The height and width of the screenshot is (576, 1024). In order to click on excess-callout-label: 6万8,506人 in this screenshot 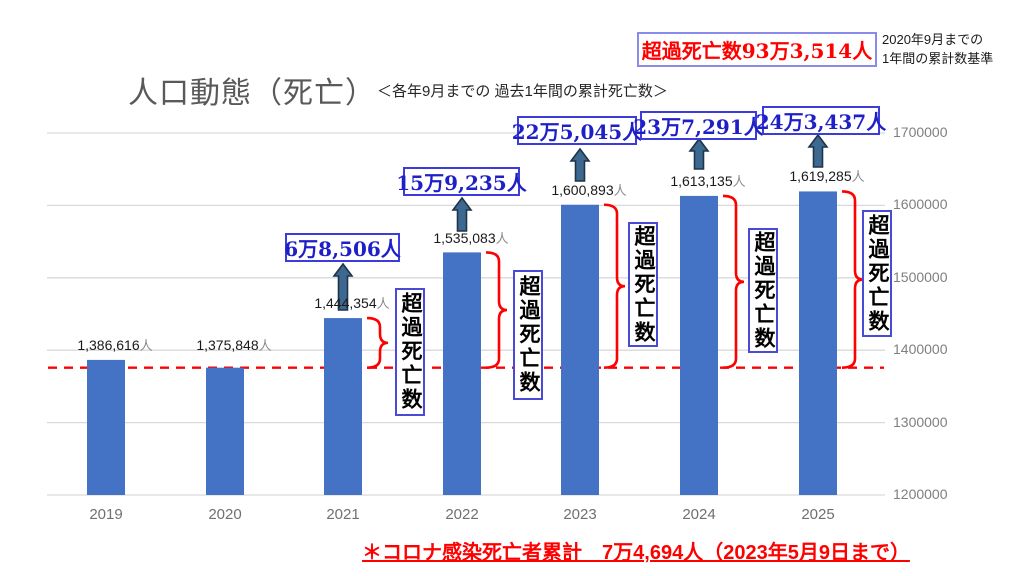, I will do `click(342, 249)`.